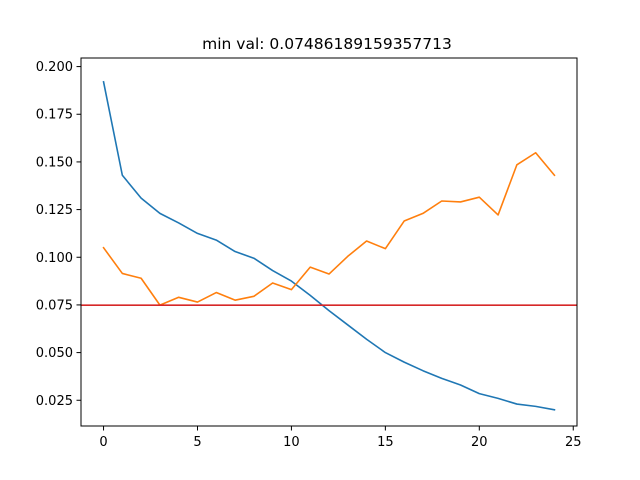 This screenshot has height=480, width=640. Describe the element at coordinates (54, 305) in the screenshot. I see `y-tick-label: 0.075` at that location.